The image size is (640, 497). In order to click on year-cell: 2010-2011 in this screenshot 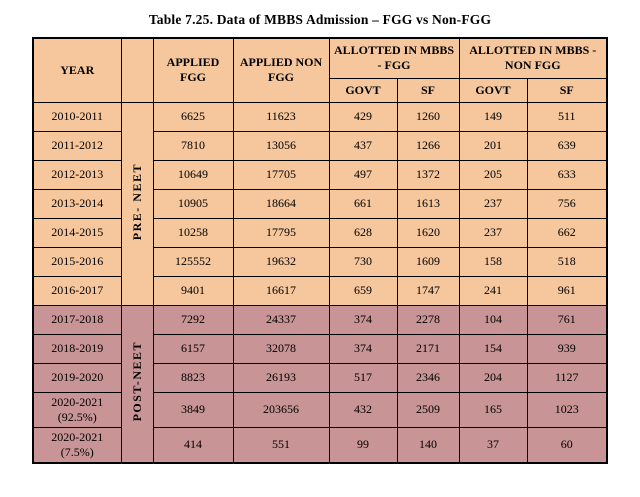, I will do `click(77, 116)`.